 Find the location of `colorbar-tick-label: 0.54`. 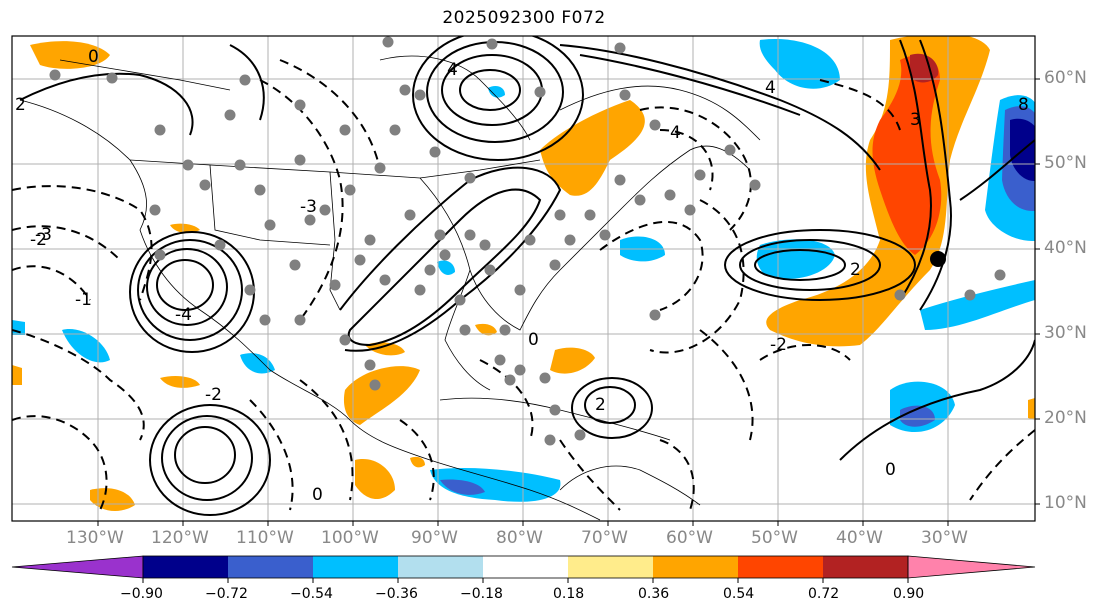

colorbar-tick-label: 0.54 is located at coordinates (739, 594).